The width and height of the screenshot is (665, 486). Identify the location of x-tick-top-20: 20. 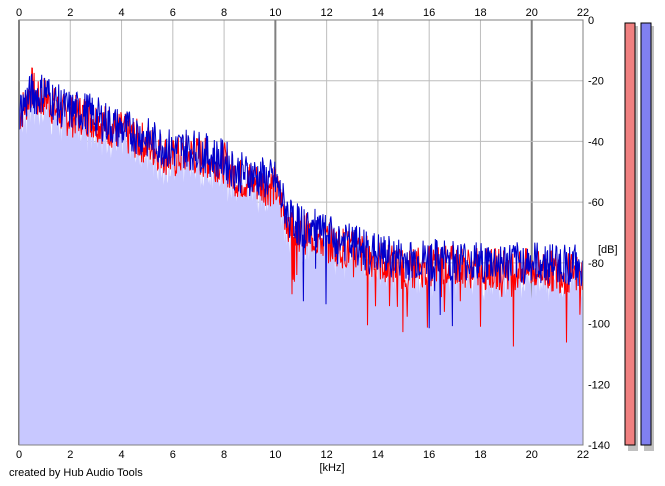
(532, 13).